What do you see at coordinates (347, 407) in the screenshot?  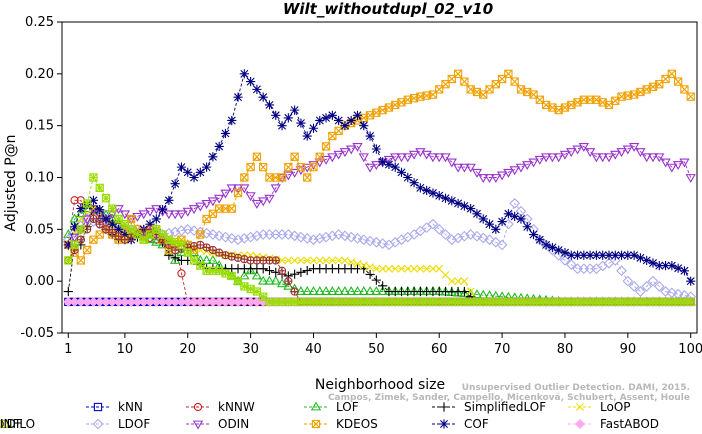 I see `legend-label-lof: LOF` at bounding box center [347, 407].